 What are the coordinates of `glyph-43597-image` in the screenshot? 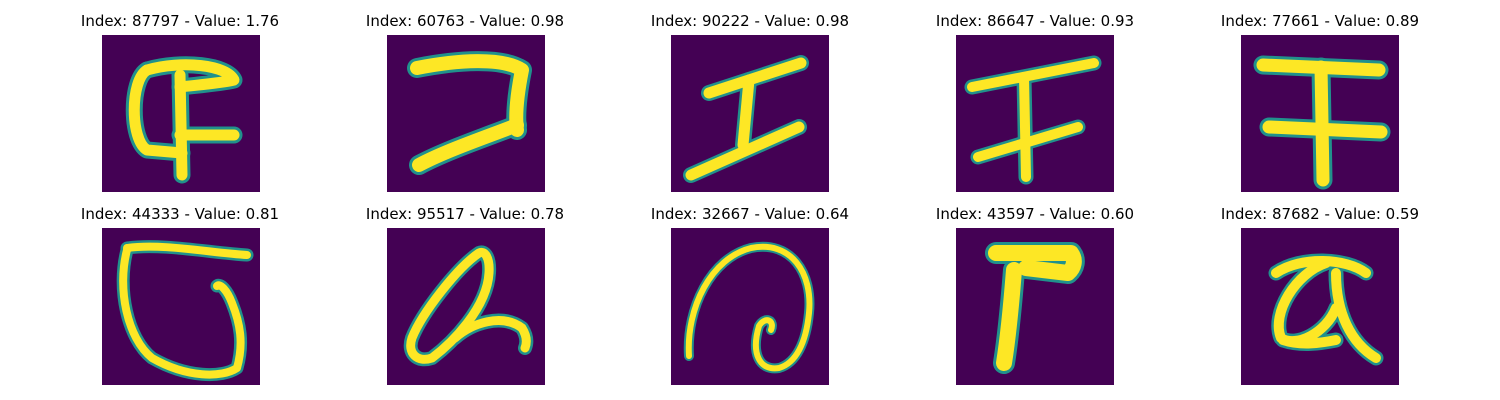 It's located at (1035, 306).